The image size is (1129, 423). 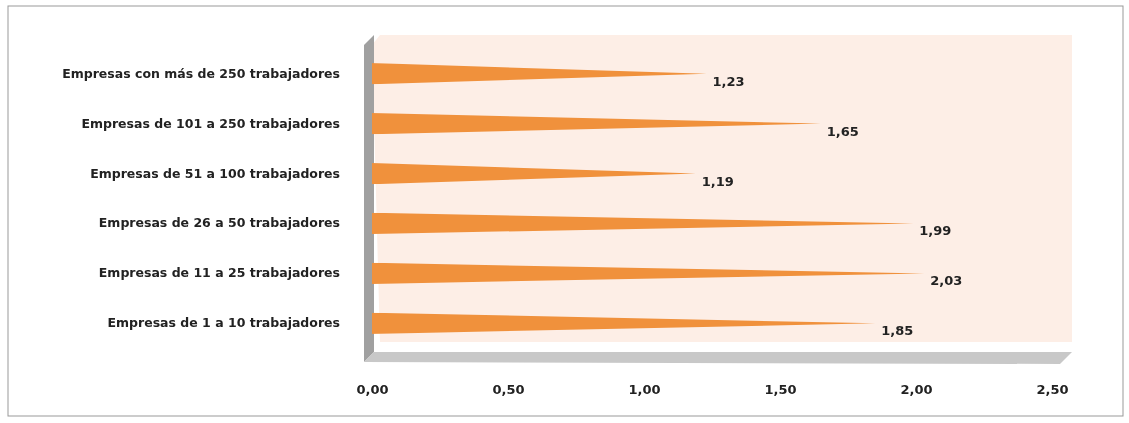 What do you see at coordinates (372, 390) in the screenshot?
I see `x-tick-label: 0,00` at bounding box center [372, 390].